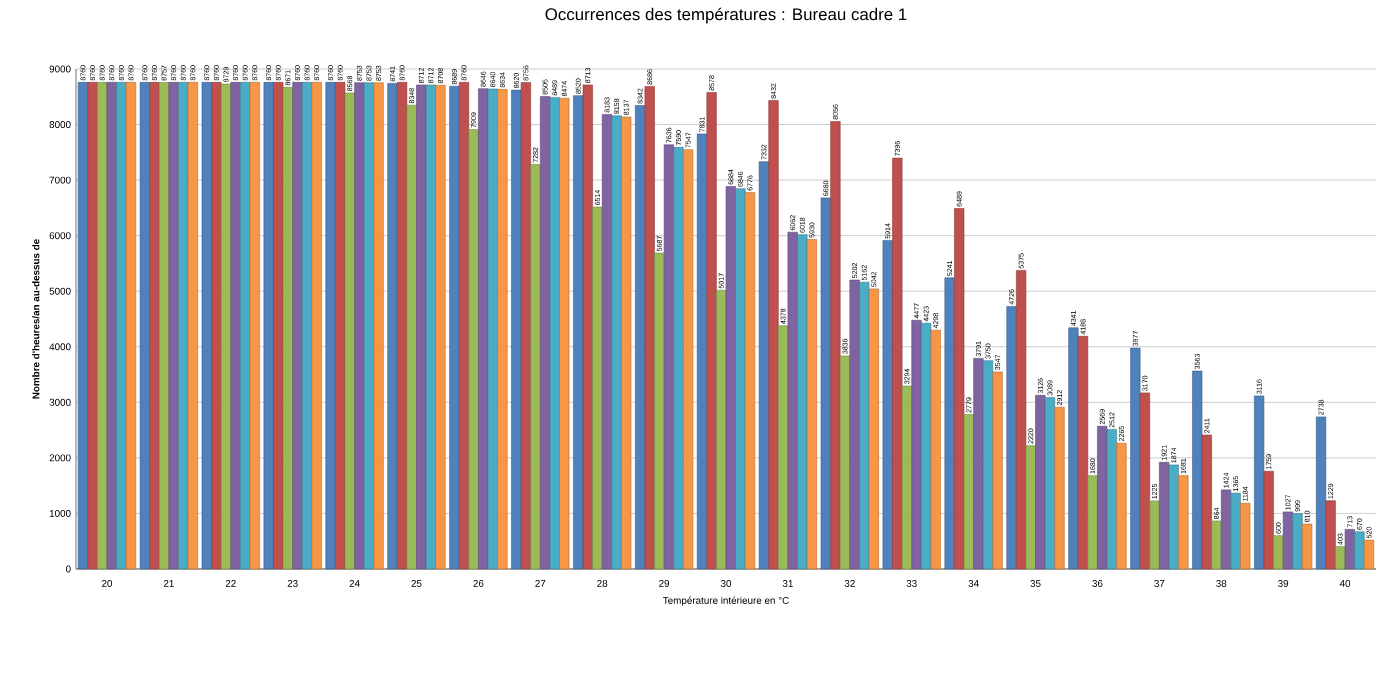 The image size is (1400, 677). Describe the element at coordinates (1159, 583) in the screenshot. I see `x-tick-label: 37` at that location.